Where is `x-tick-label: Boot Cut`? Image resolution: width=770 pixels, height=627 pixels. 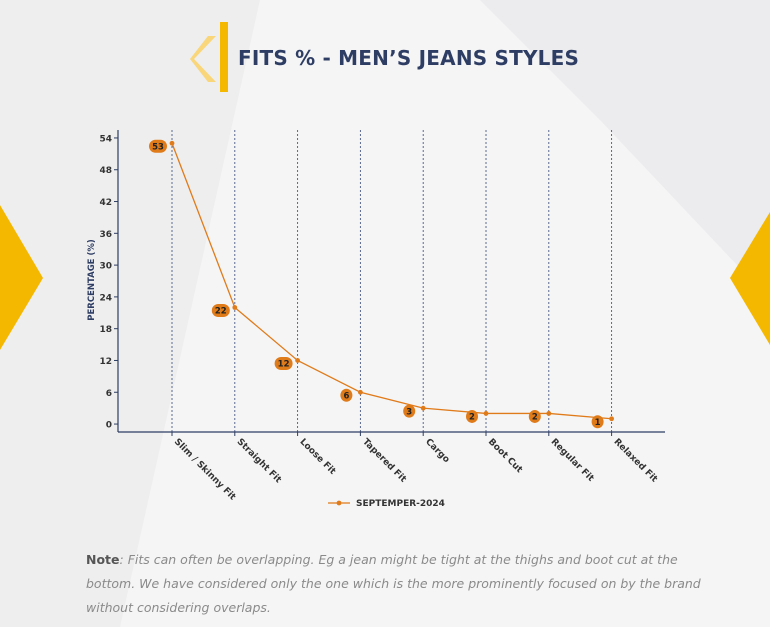 x-tick-label: Boot Cut is located at coordinates (505, 456).